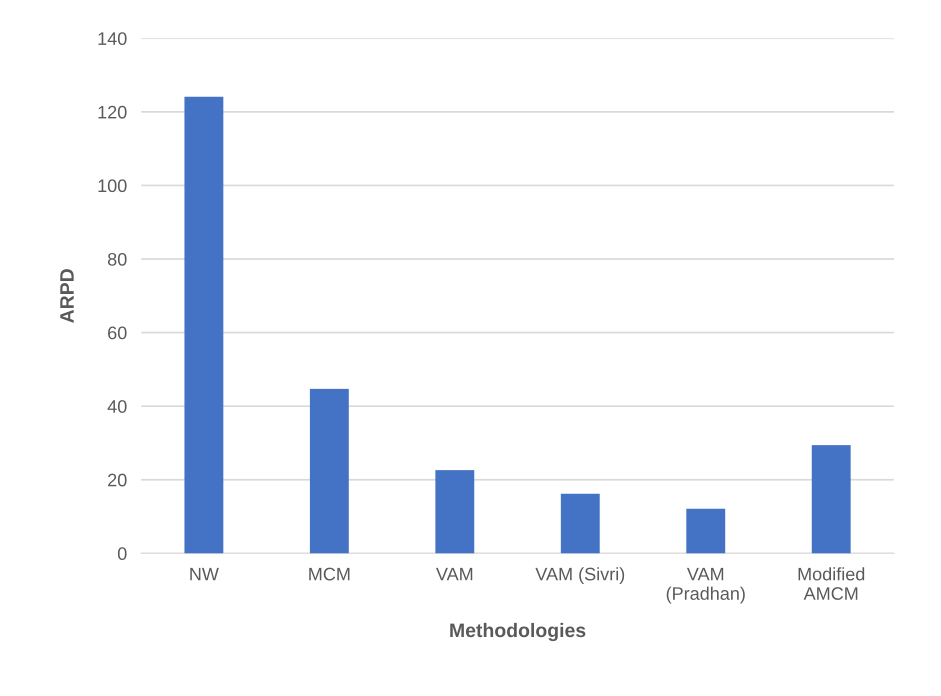  What do you see at coordinates (579, 575) in the screenshot?
I see `x-tick-label: VAM (Sivri)` at bounding box center [579, 575].